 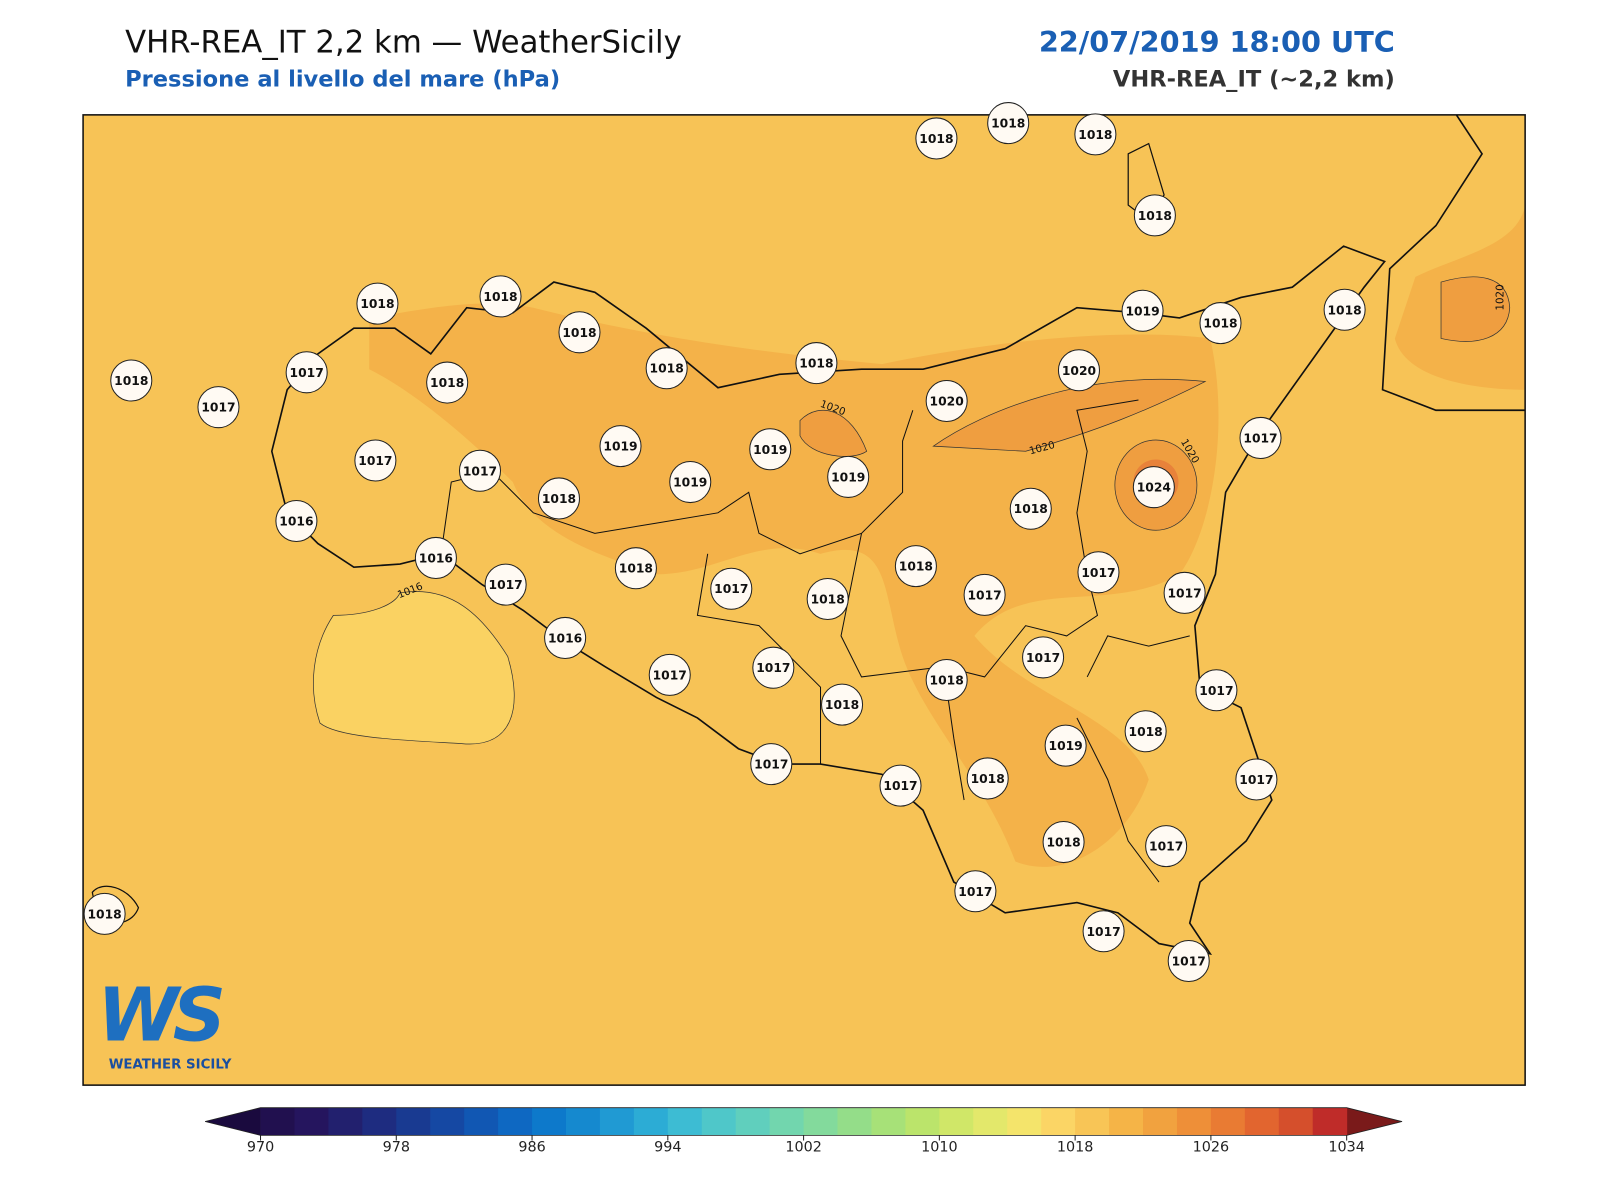 I want to click on station: 1016, so click(x=435, y=557).